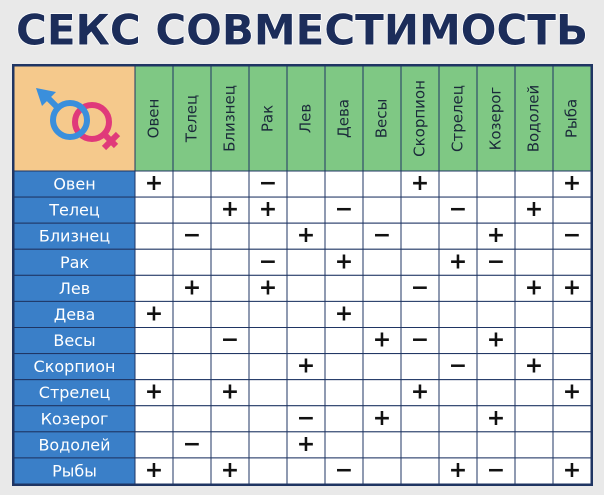 The image size is (604, 495). Describe the element at coordinates (74, 210) in the screenshot. I see `row-label: Телец` at that location.